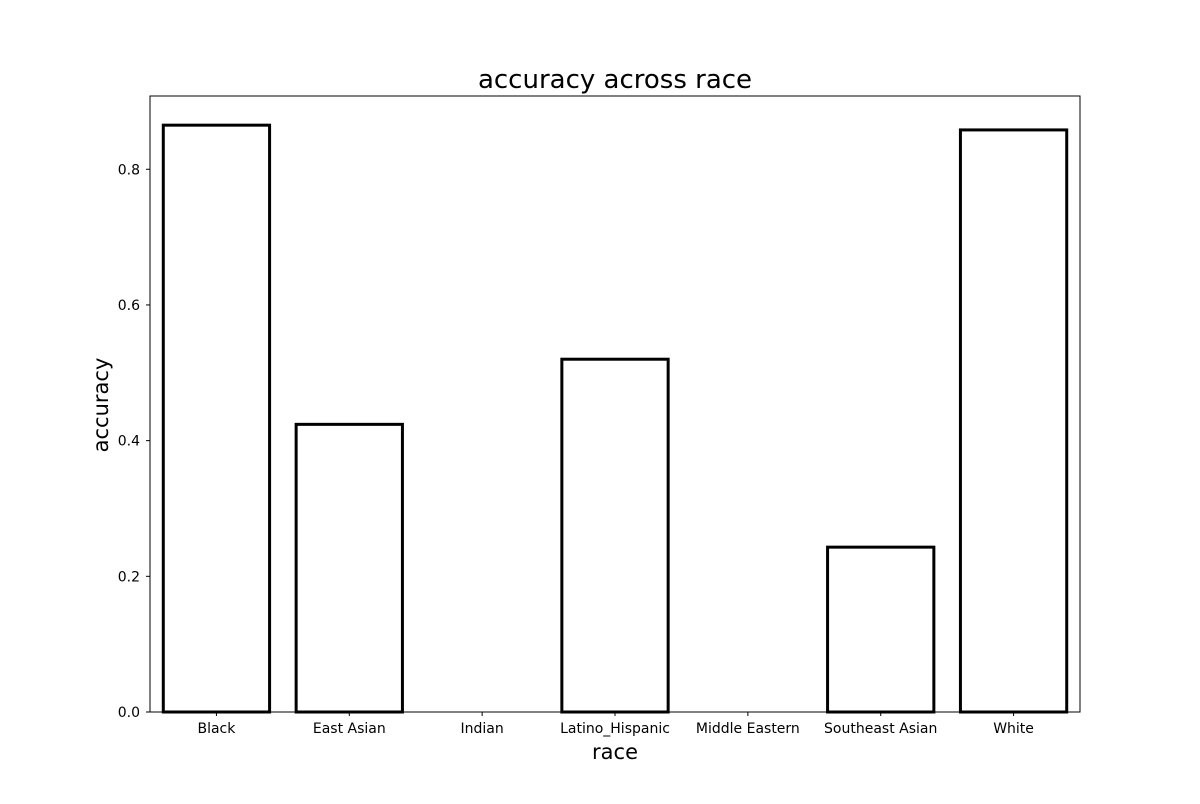  Describe the element at coordinates (482, 729) in the screenshot. I see `x-tick-label: Indian` at that location.